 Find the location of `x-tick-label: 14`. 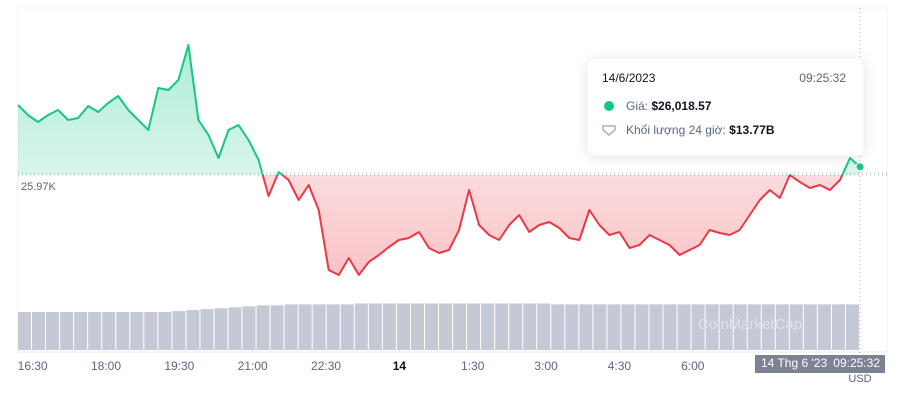

x-tick-label: 14 is located at coordinates (400, 366).